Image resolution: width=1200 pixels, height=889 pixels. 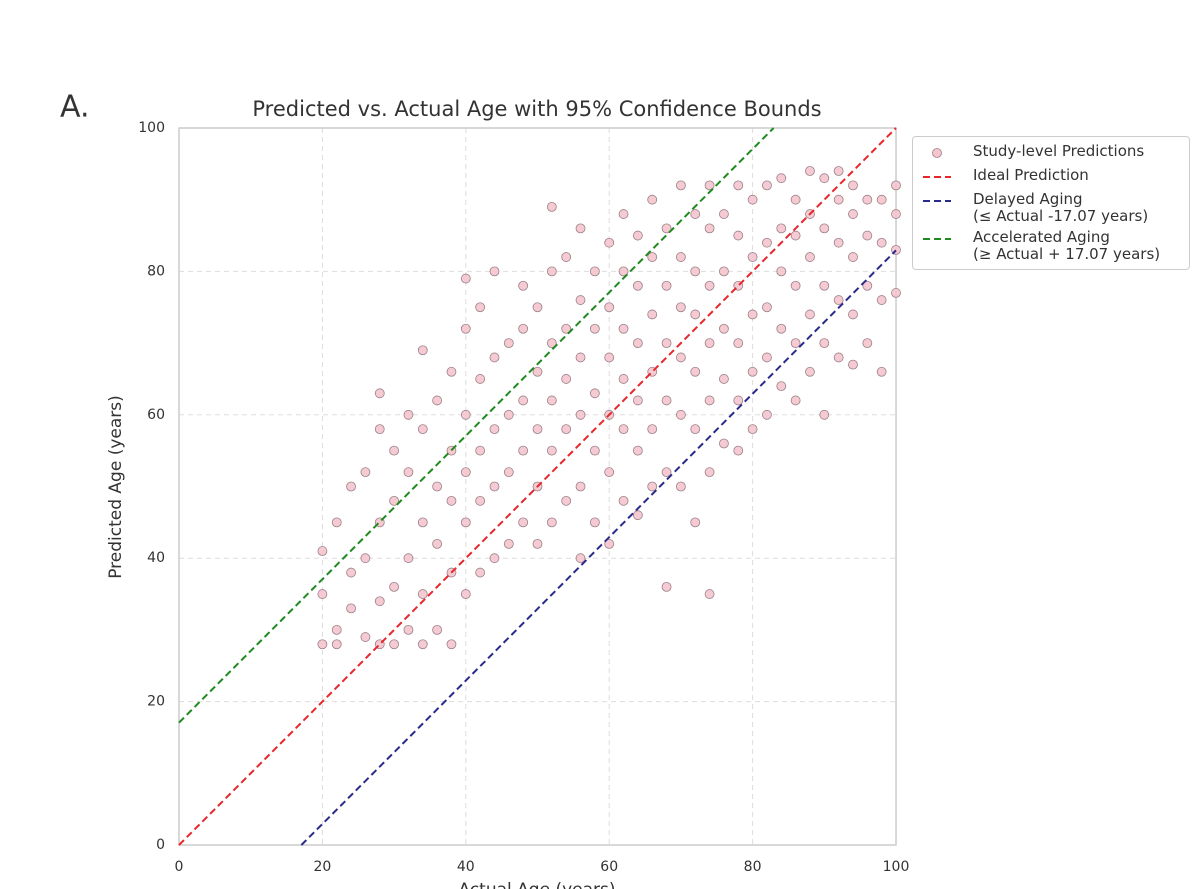 What do you see at coordinates (160, 845) in the screenshot?
I see `y-tick-label: 0` at bounding box center [160, 845].